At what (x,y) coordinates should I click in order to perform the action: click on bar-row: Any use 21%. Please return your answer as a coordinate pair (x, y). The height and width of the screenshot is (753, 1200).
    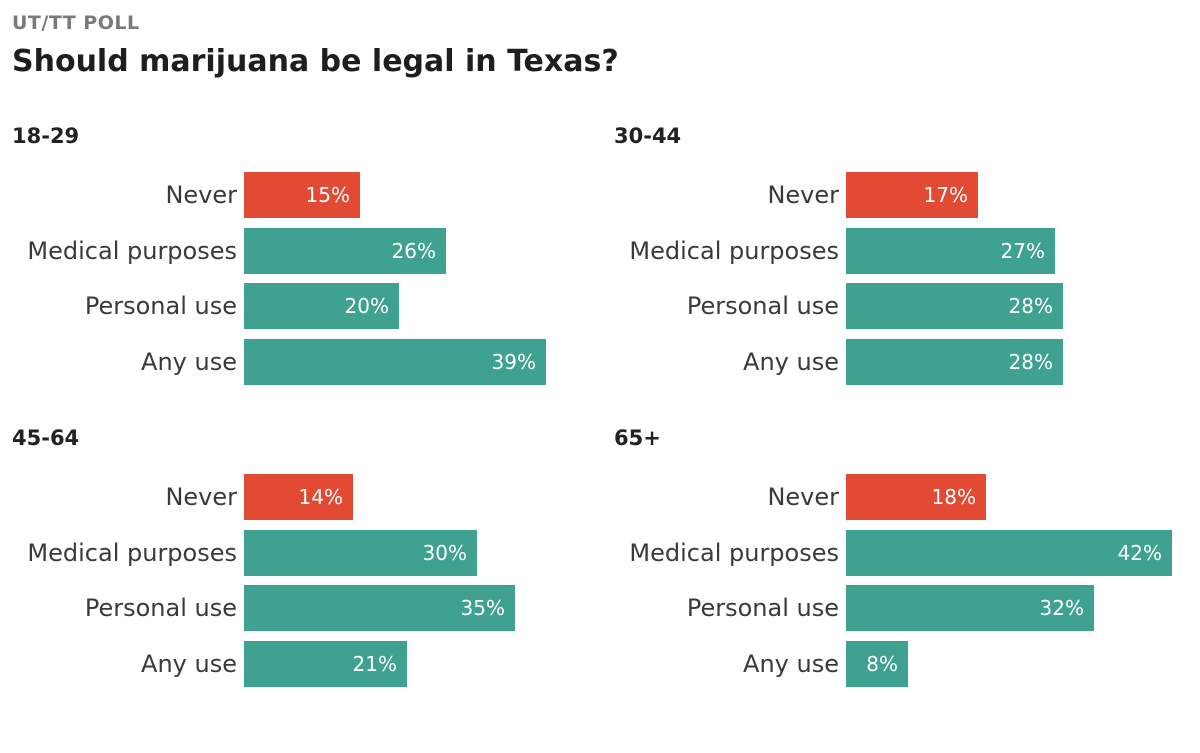
    Looking at the image, I should click on (302, 663).